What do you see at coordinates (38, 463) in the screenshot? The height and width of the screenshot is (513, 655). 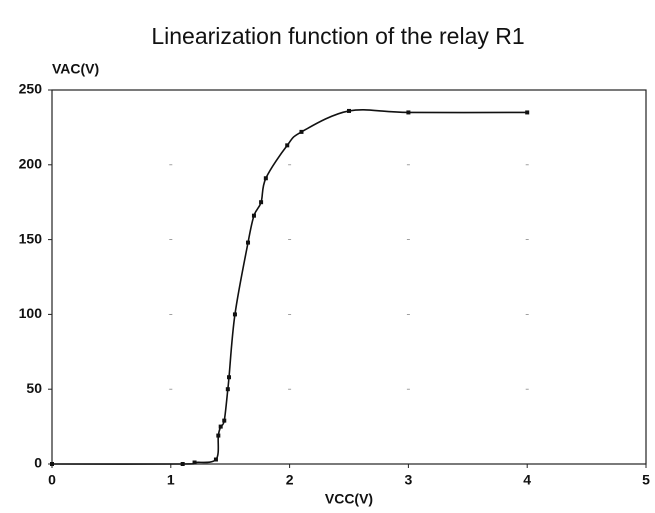 I see `y-tick-label: 0` at bounding box center [38, 463].